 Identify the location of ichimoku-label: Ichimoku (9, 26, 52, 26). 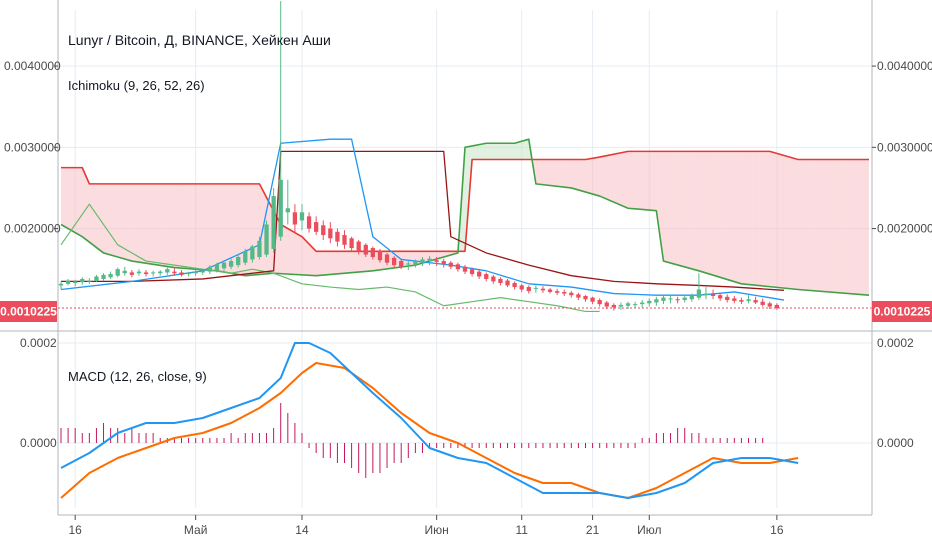
(136, 85).